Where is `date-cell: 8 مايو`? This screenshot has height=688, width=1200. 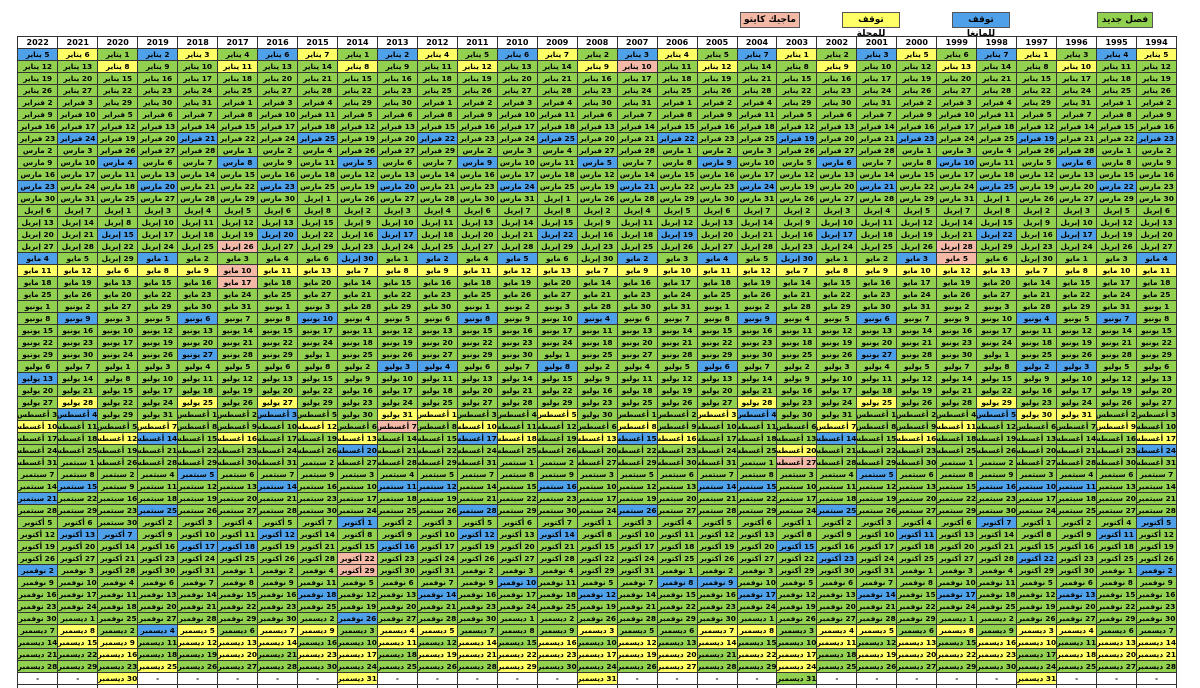
date-cell: 8 مايو is located at coordinates (158, 270).